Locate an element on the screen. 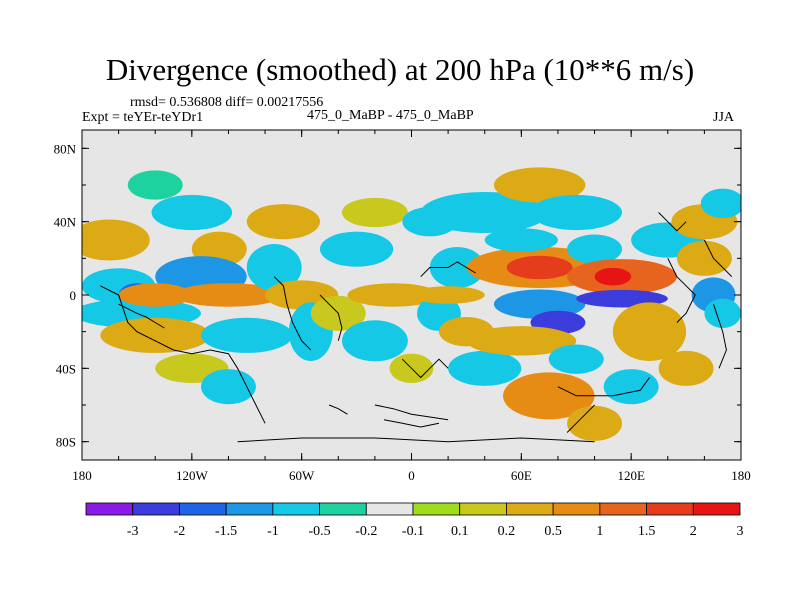 Image resolution: width=800 pixels, height=600 pixels. colorbar-boxes is located at coordinates (413, 509).